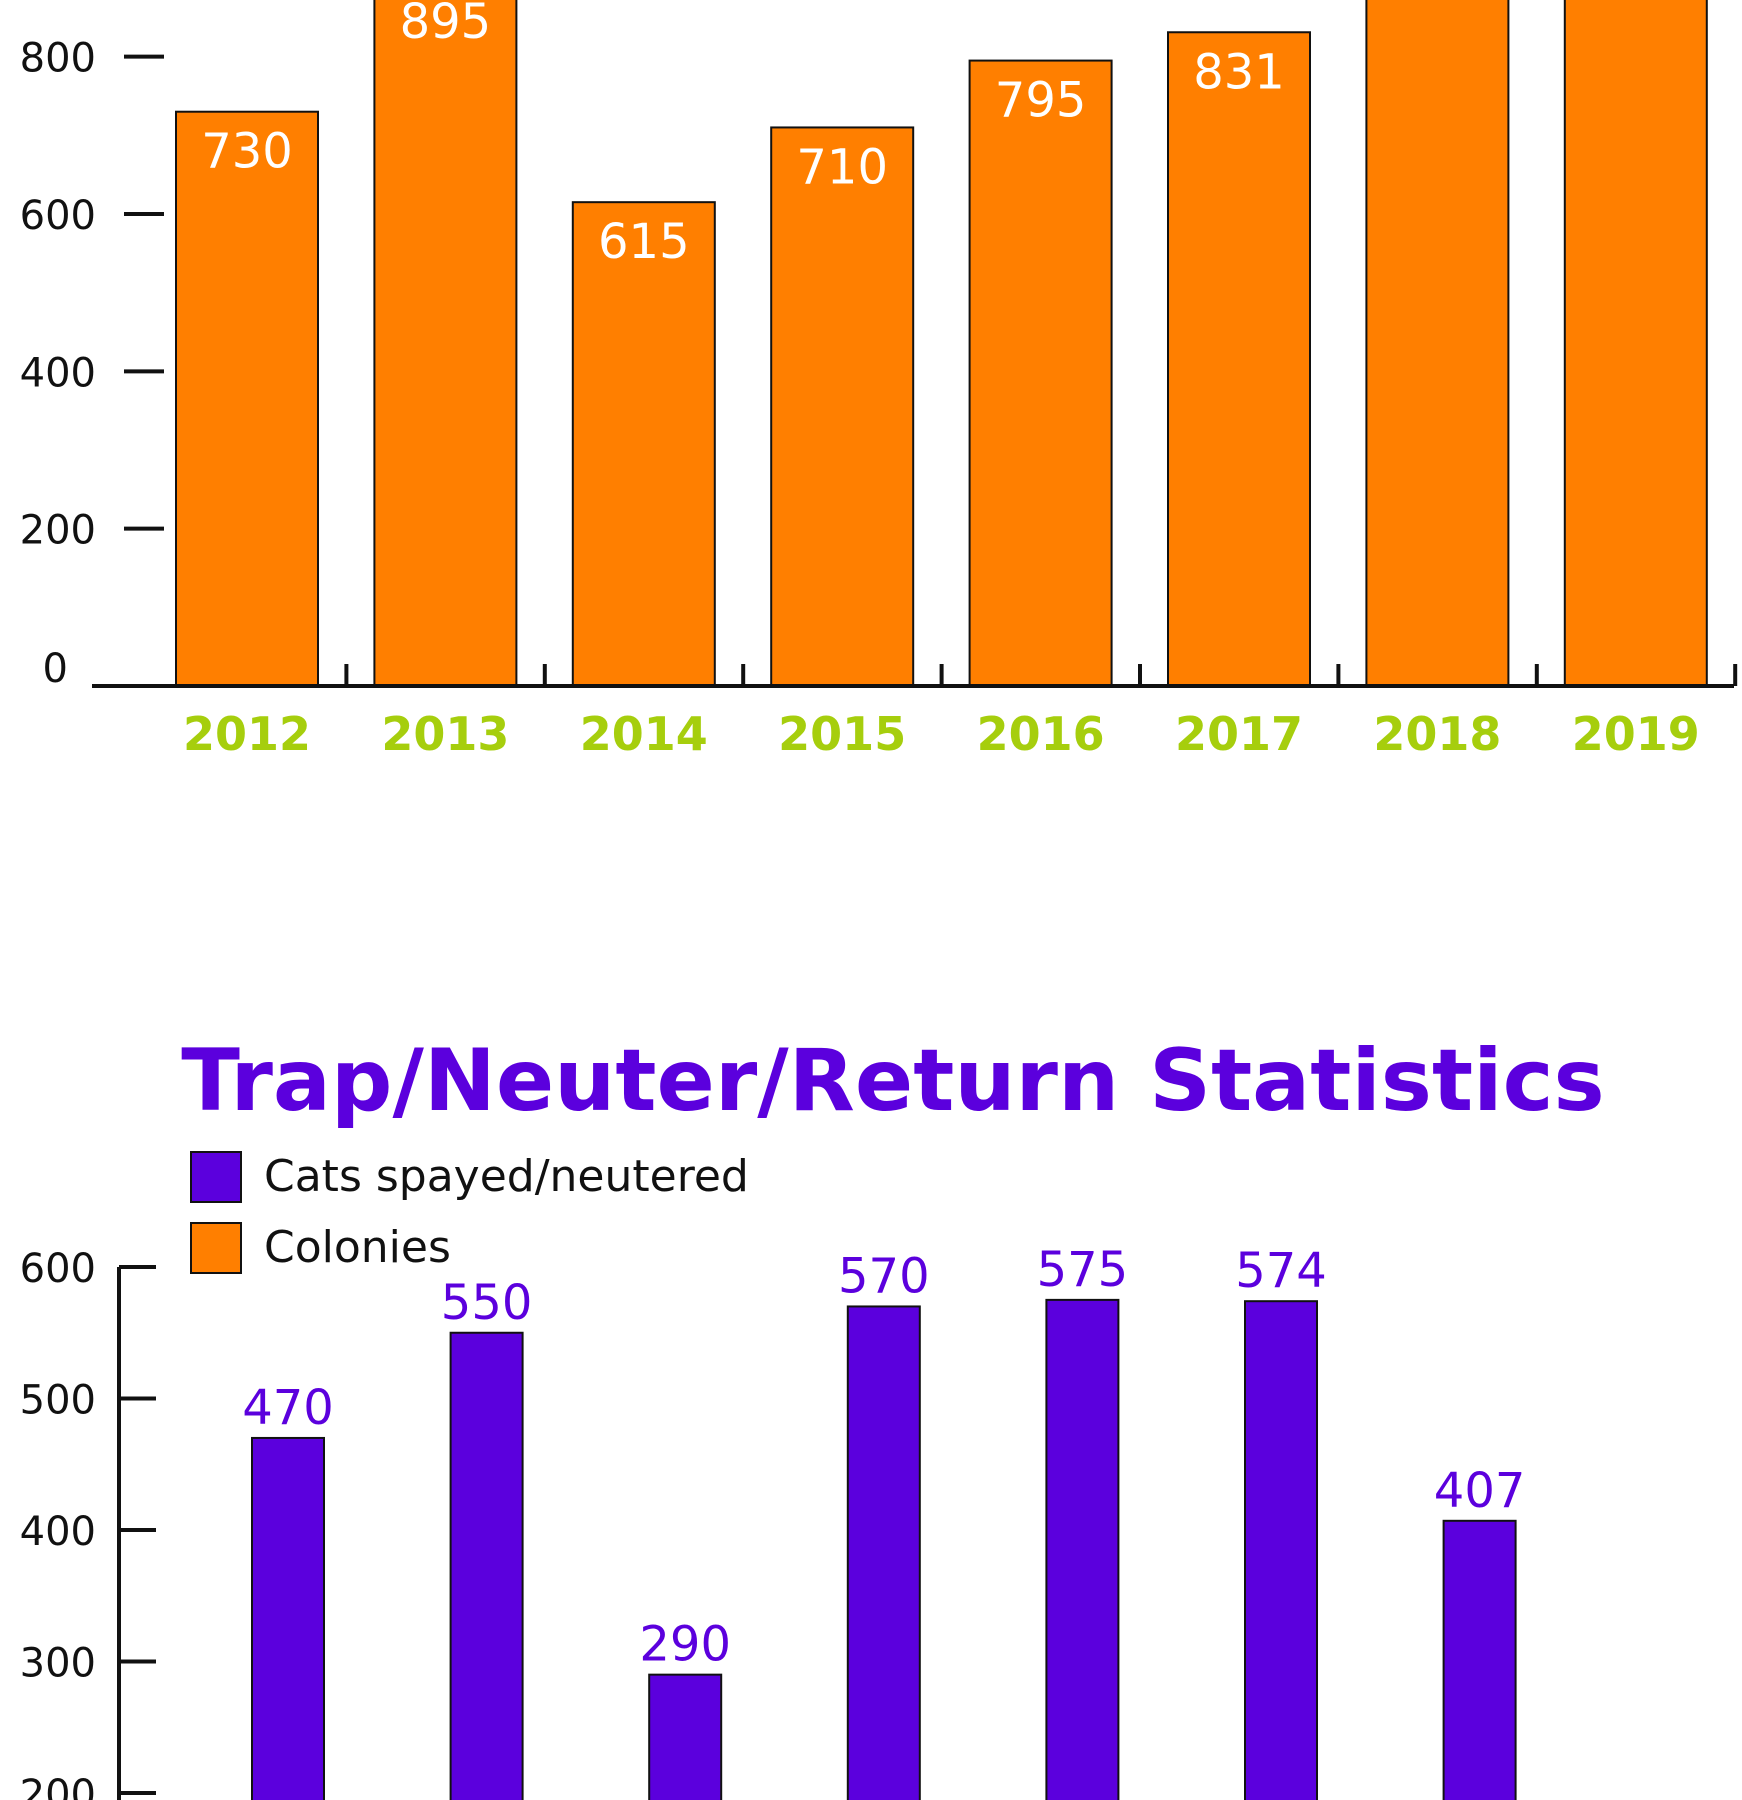  Describe the element at coordinates (55, 669) in the screenshot. I see `y-tick-label: 0` at that location.